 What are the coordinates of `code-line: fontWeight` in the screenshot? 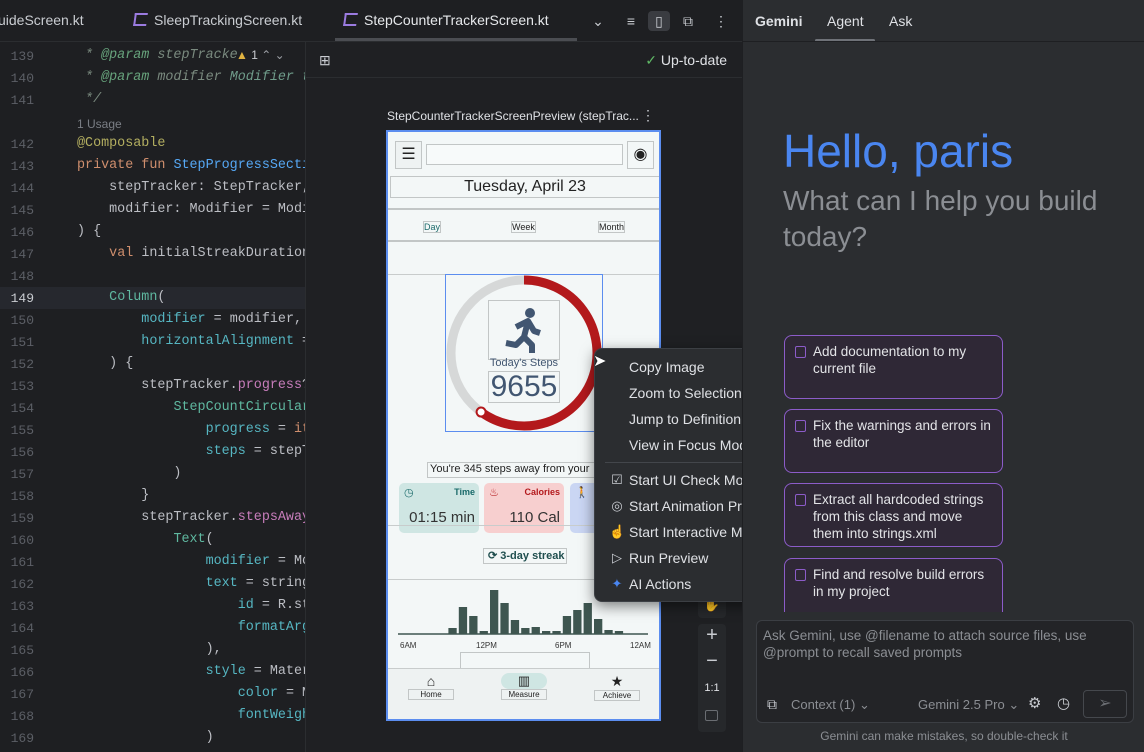 It's located at (191, 715).